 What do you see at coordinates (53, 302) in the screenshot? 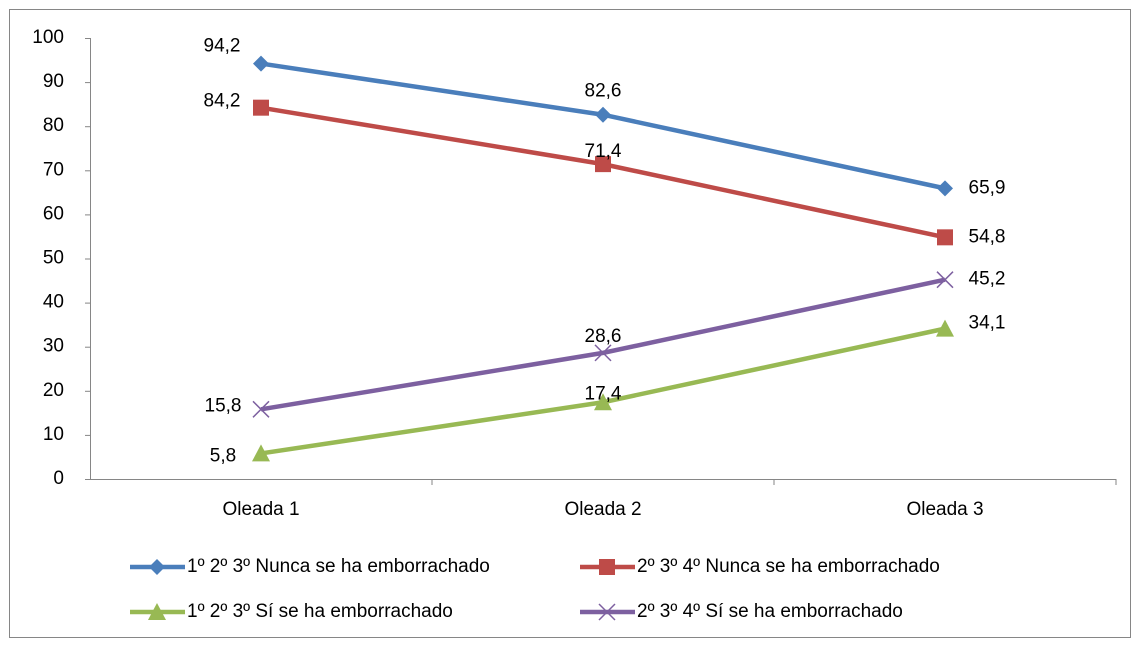
I see `y-tick-label: 40` at bounding box center [53, 302].